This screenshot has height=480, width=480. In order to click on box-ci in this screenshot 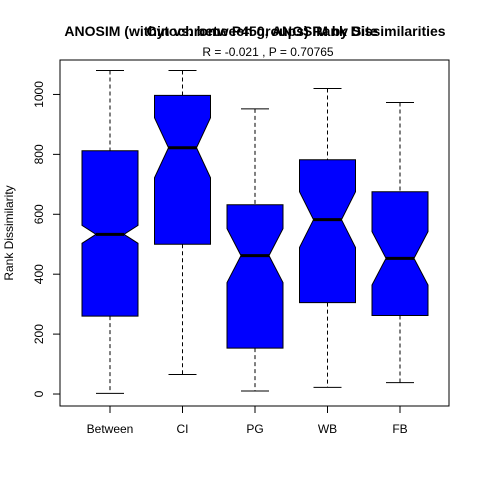, I will do `click(182, 169)`.